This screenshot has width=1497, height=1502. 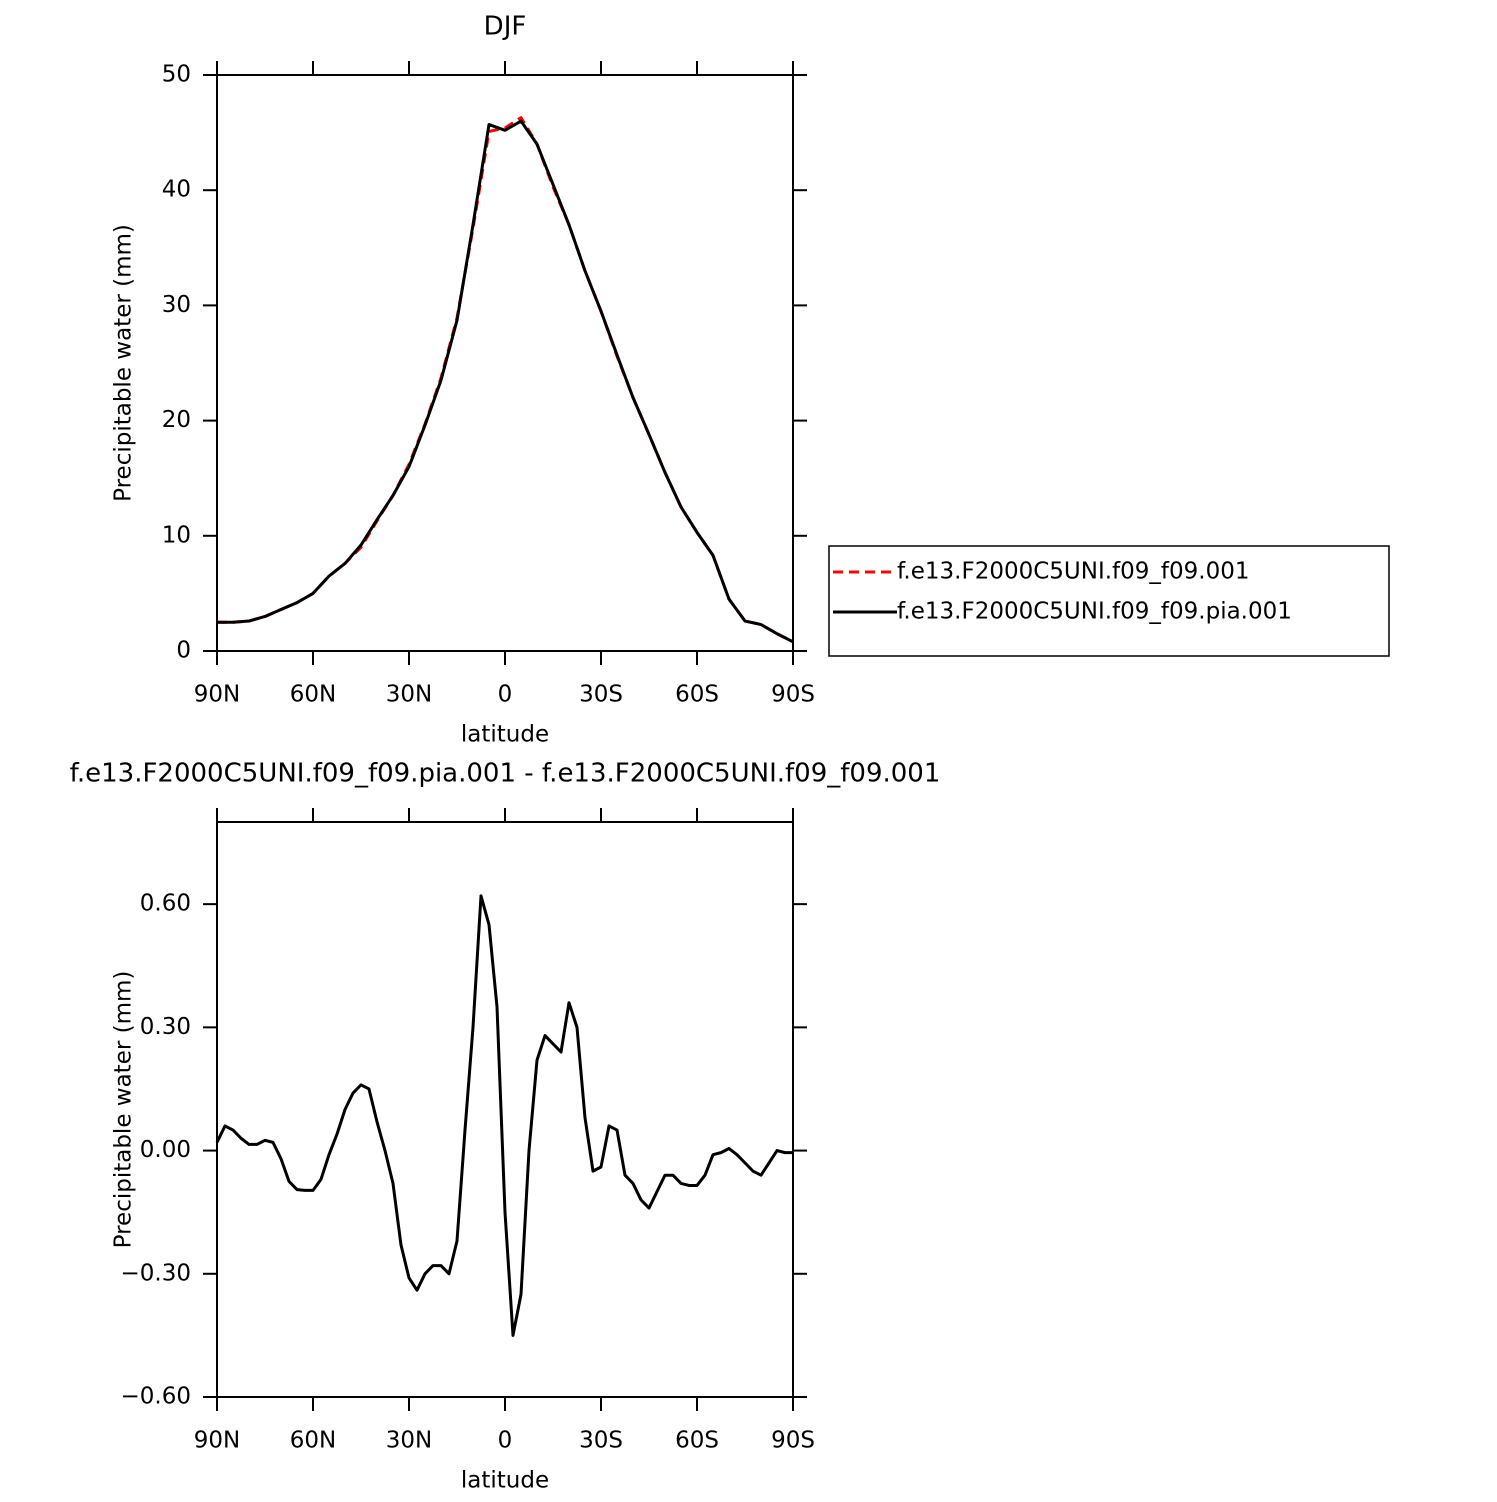 What do you see at coordinates (165, 1027) in the screenshot?
I see `y-tick-label: 0.30` at bounding box center [165, 1027].